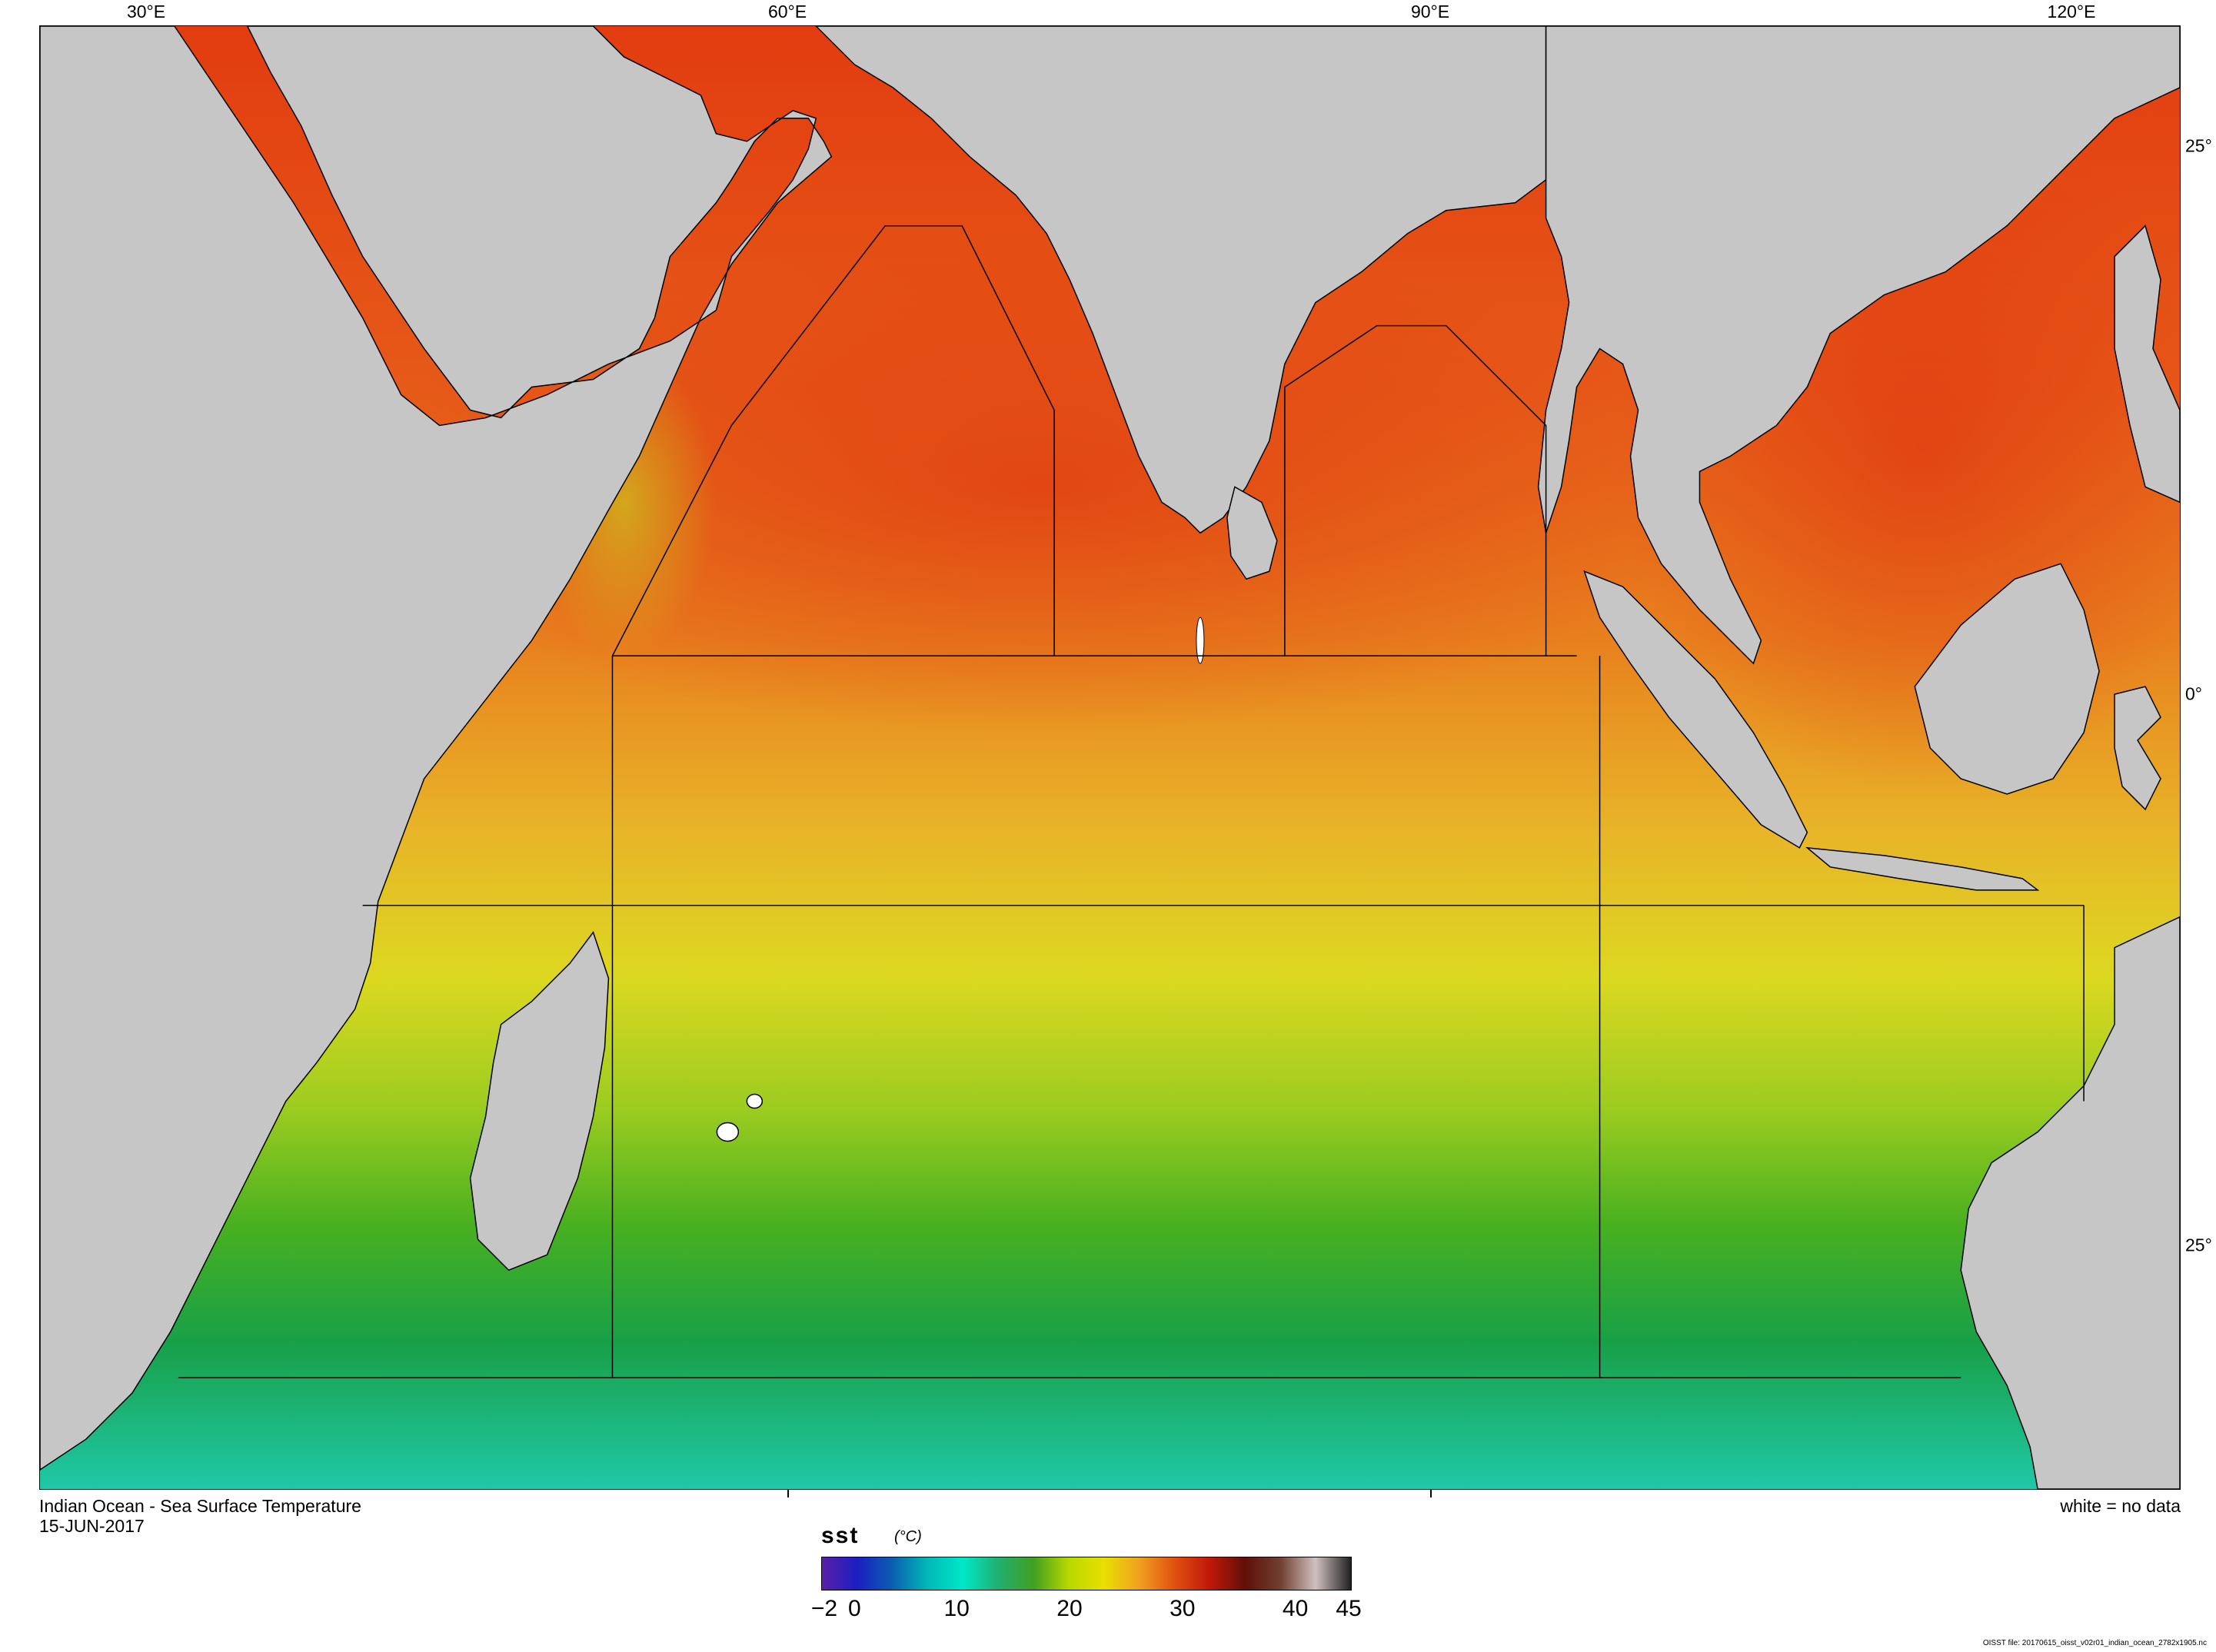 This screenshot has width=2216, height=1652. I want to click on reunion-island, so click(728, 1132).